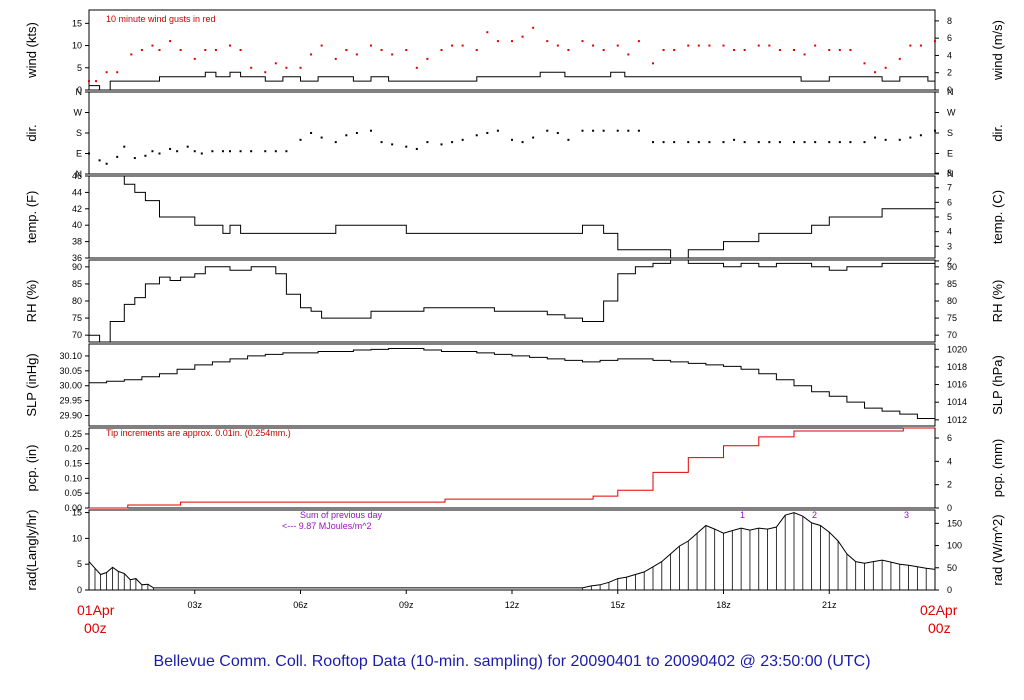  I want to click on x-tick-label: 21z, so click(829, 605).